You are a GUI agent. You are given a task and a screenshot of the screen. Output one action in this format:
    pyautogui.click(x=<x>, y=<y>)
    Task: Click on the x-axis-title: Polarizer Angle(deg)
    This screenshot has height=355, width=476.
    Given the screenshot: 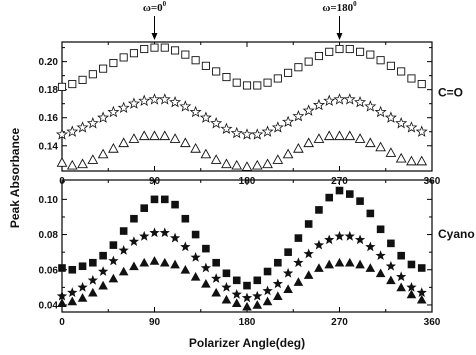 What is the action you would take?
    pyautogui.click(x=247, y=343)
    